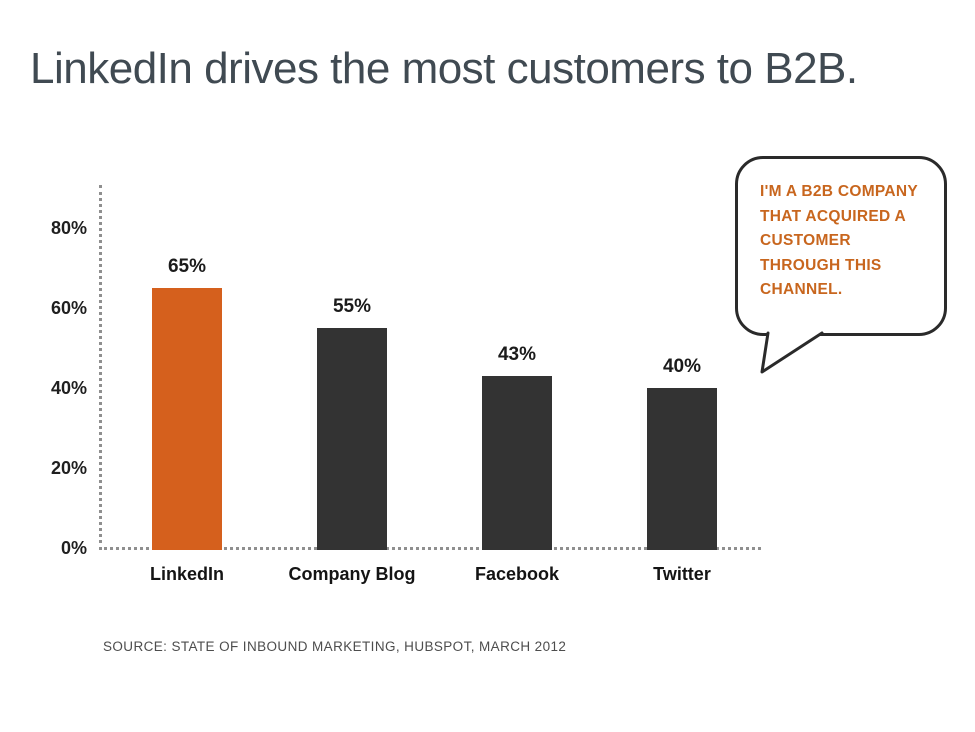 This screenshot has height=732, width=975. I want to click on bar-value-label: 40%, so click(682, 366).